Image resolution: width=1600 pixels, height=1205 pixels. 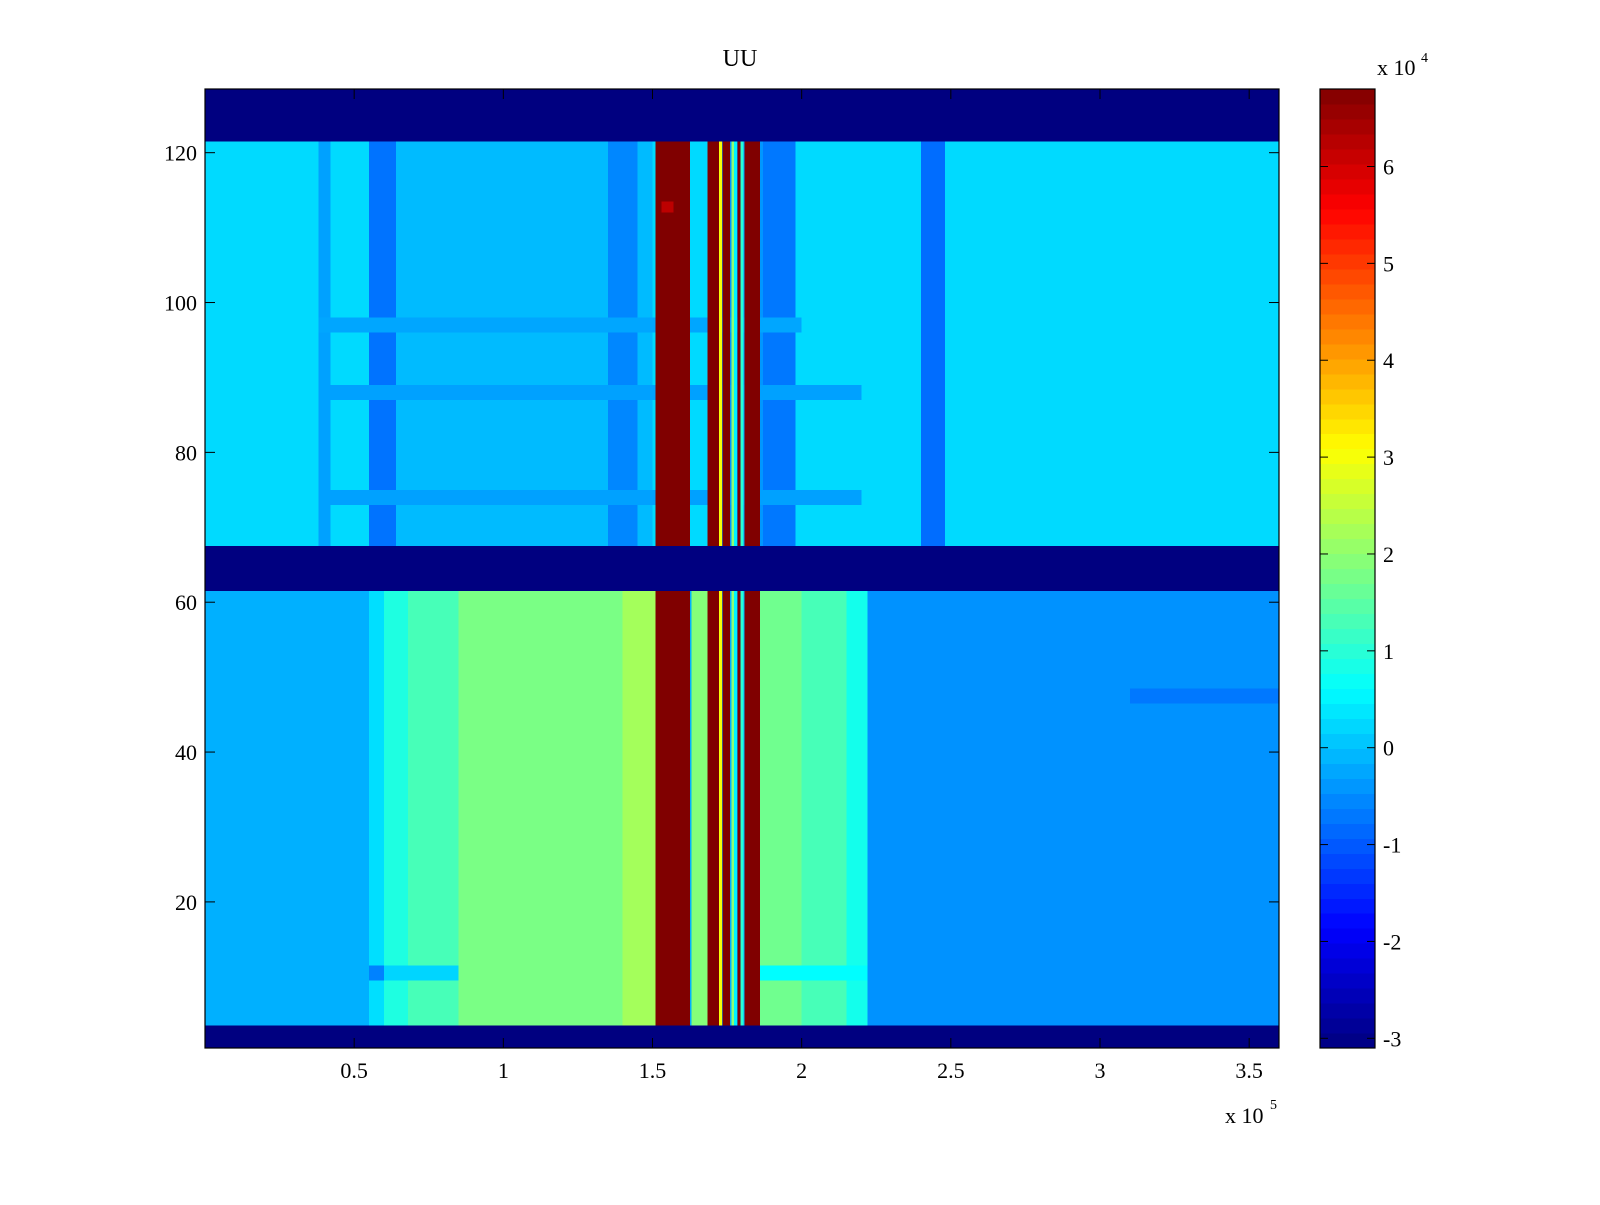 I want to click on colorbar-tick-label: 5, so click(x=1388, y=263).